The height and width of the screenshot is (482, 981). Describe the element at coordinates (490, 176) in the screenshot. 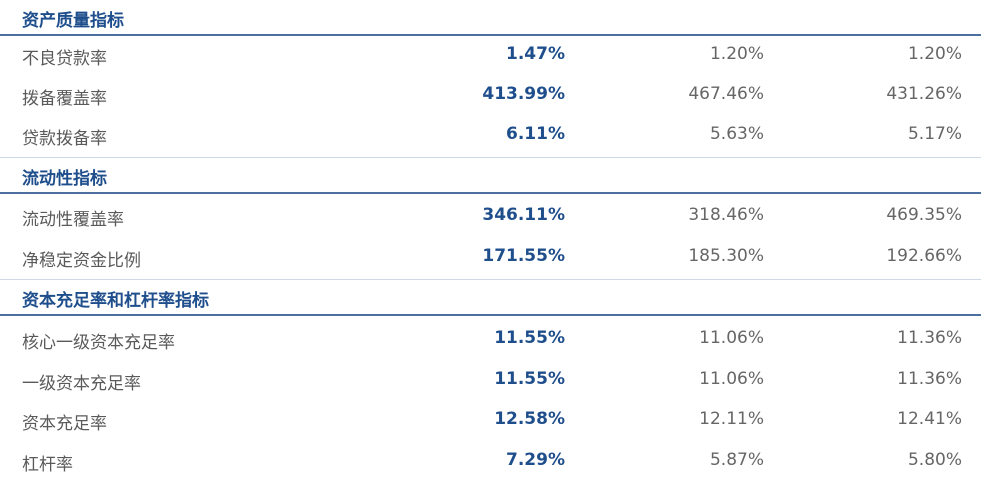

I see `section-header-liquidity: 流动性指标` at that location.